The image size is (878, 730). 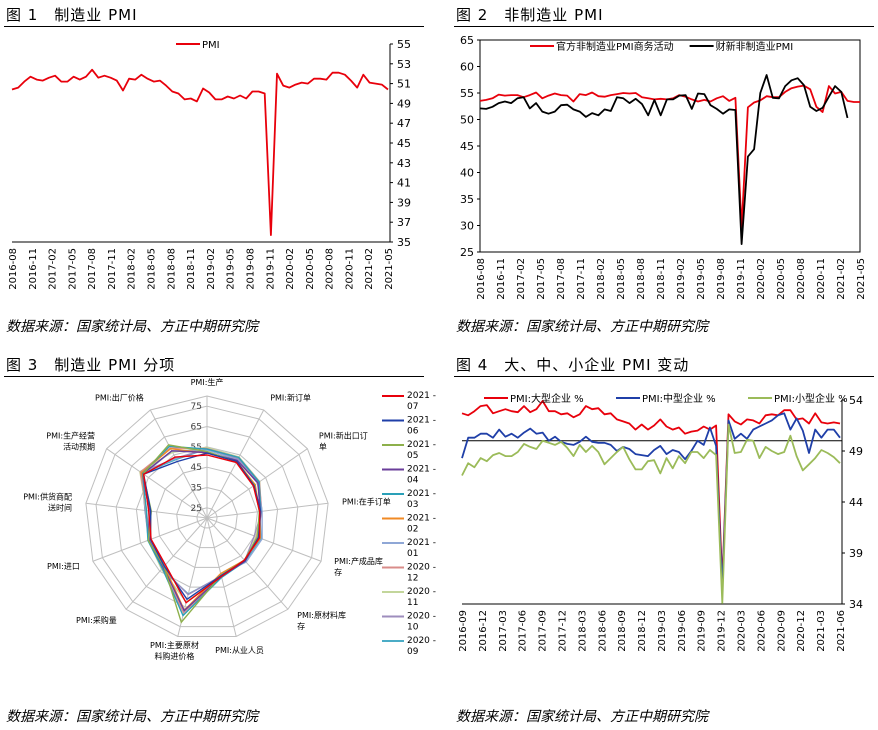 I want to click on chart3-legend-label-10: 2020 -, so click(x=421, y=617).